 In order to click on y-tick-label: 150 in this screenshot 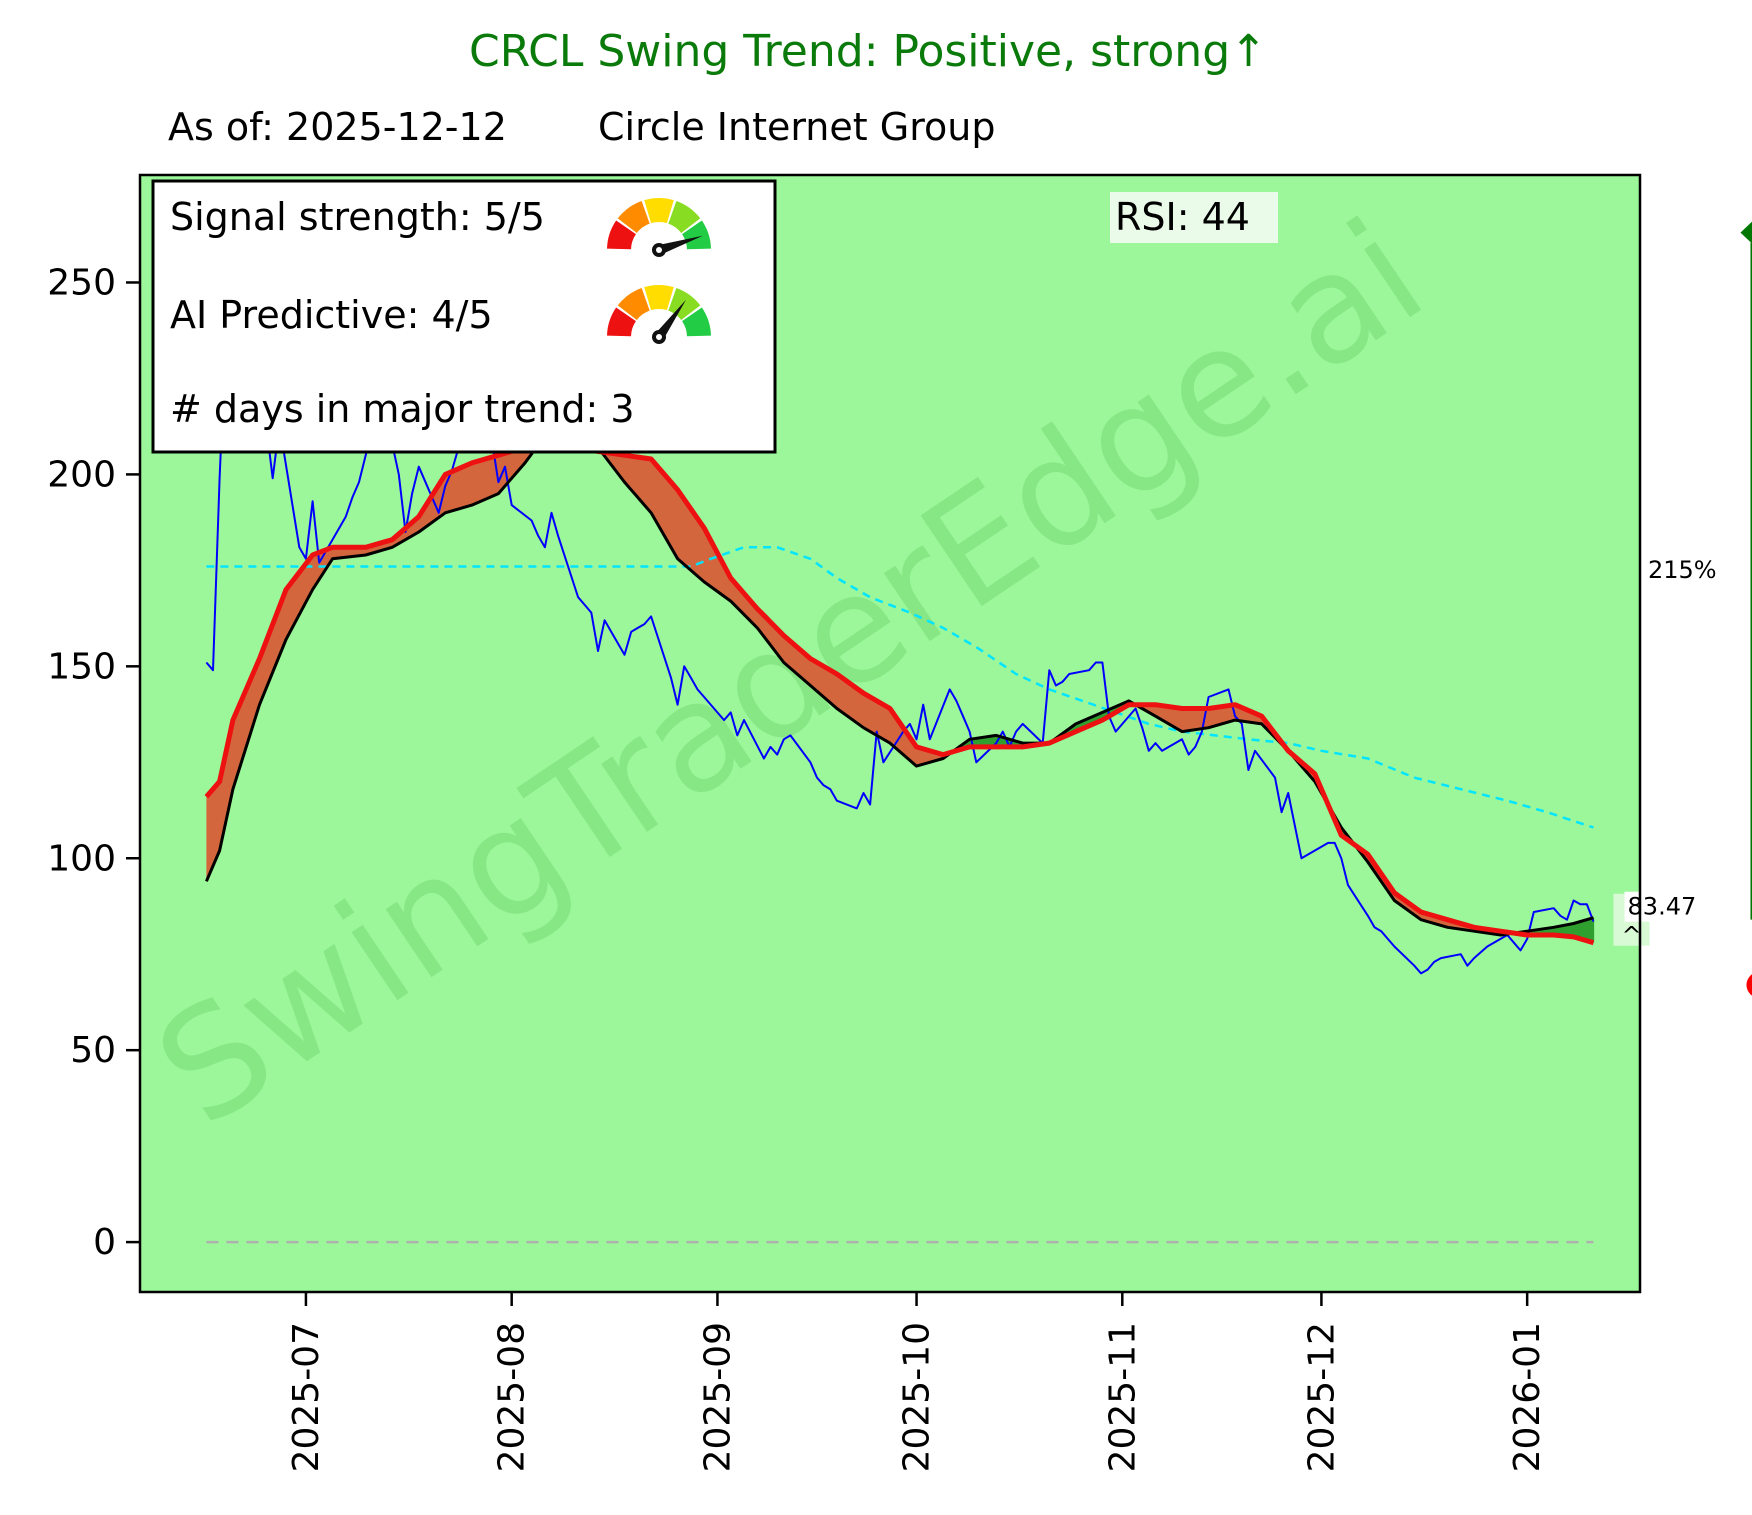, I will do `click(81, 666)`.